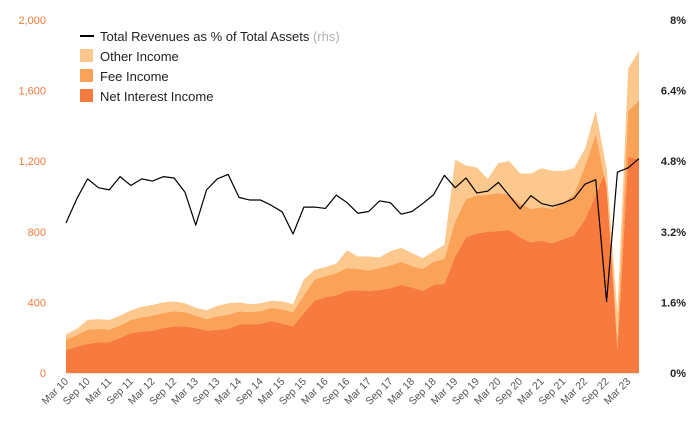  I want to click on left-axis: 0 400 800 1,200 1,600 2,000, so click(32, 197).